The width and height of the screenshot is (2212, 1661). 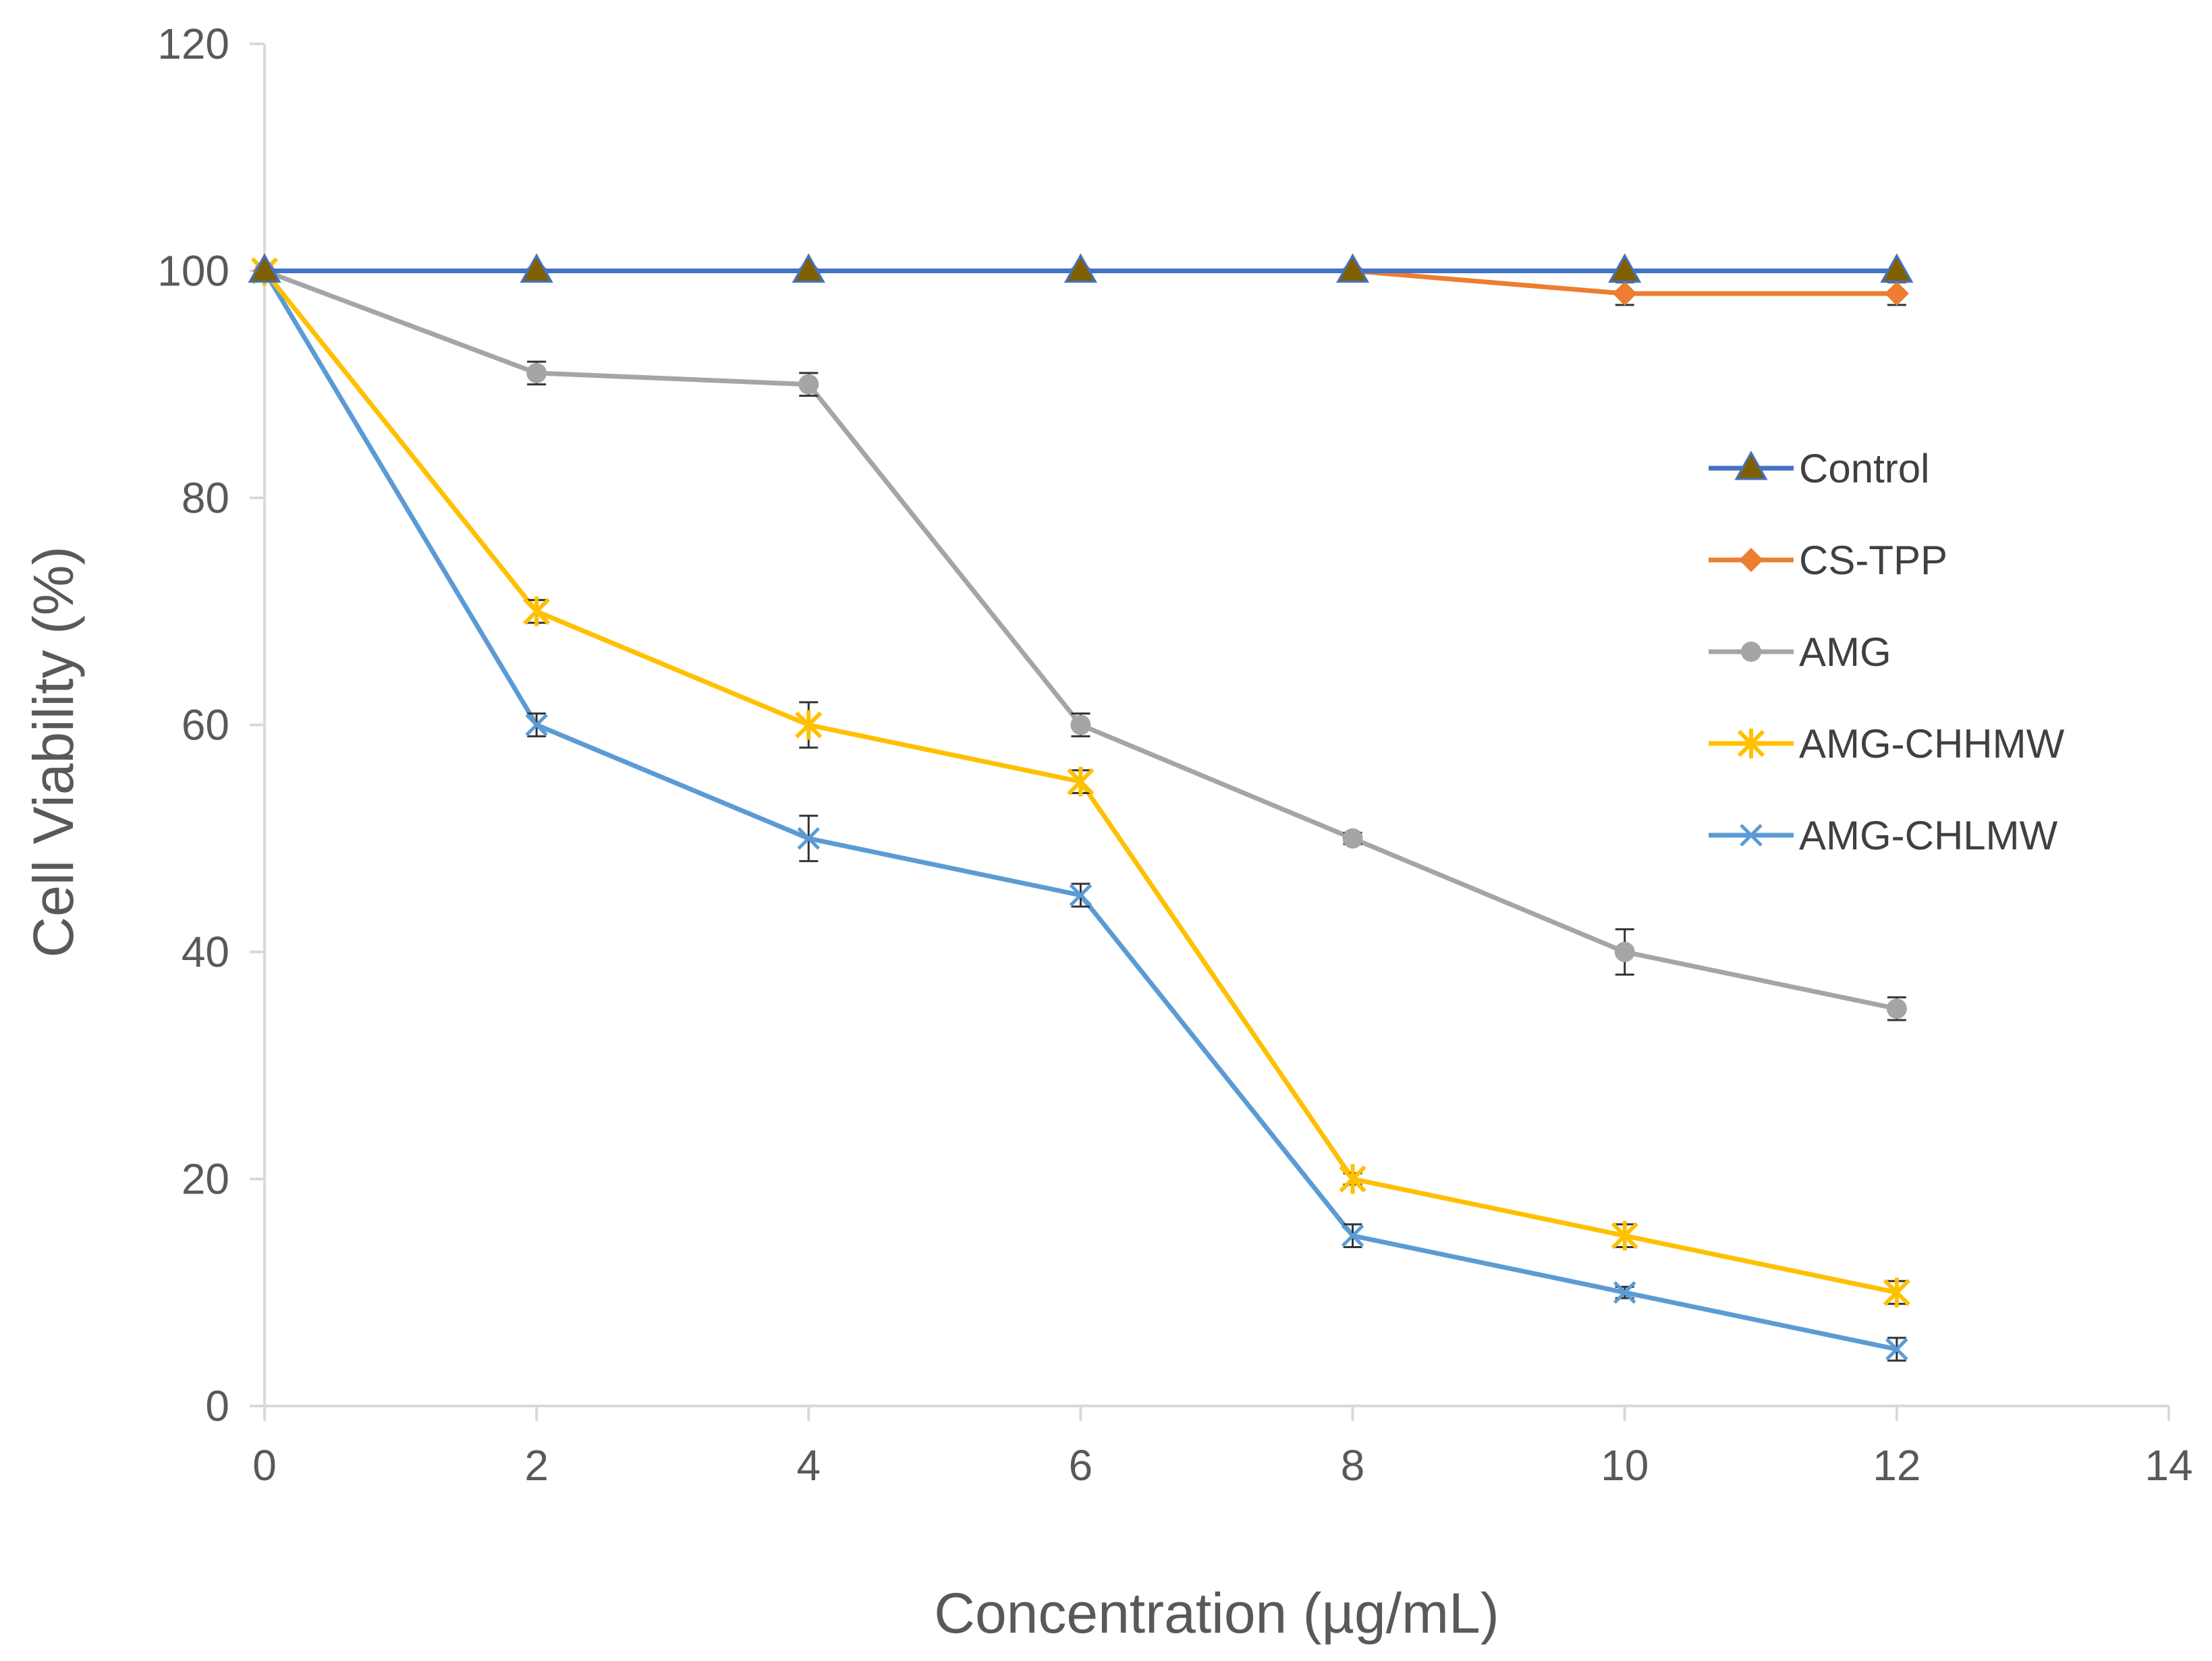 I want to click on y-tick-label: 20, so click(x=205, y=1179).